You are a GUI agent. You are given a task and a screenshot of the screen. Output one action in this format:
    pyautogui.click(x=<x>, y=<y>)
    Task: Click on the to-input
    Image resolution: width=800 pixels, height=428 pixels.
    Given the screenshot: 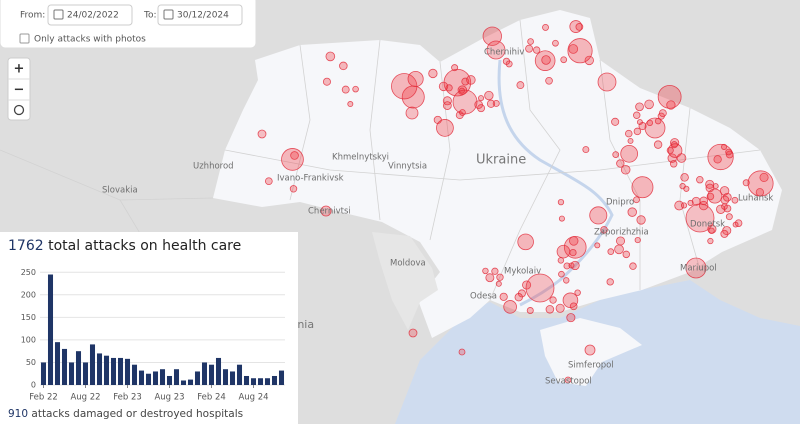 What is the action you would take?
    pyautogui.click(x=200, y=15)
    